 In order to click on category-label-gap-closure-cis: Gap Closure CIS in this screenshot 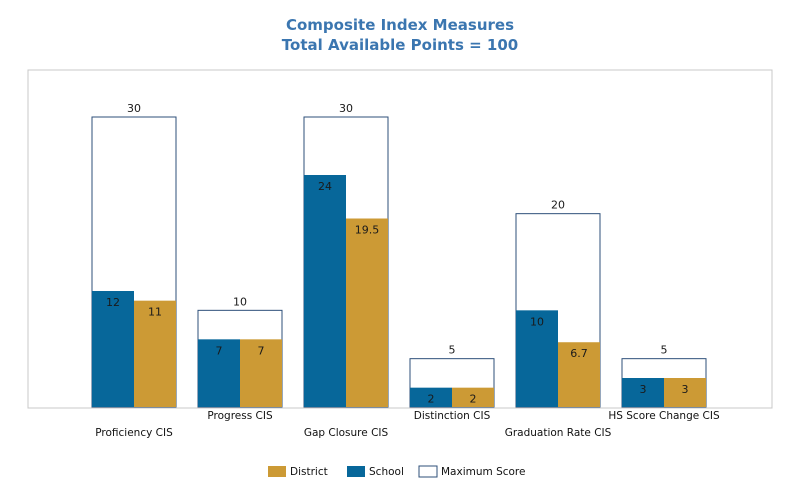, I will do `click(346, 433)`.